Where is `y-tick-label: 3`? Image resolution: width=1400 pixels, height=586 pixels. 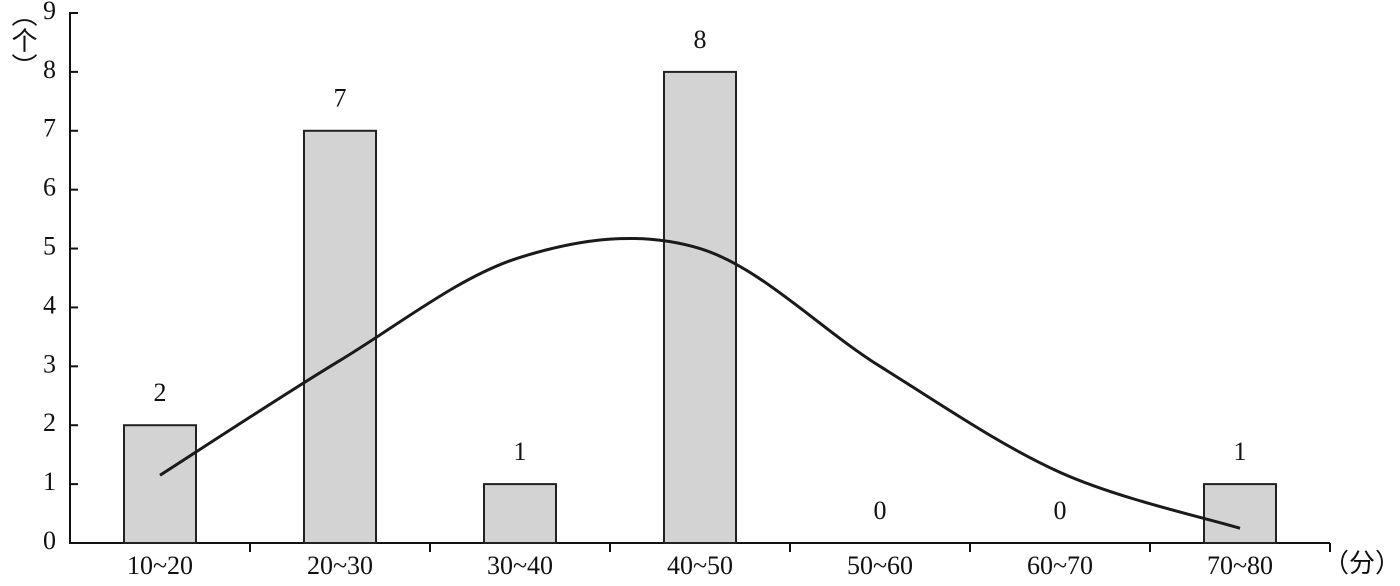 y-tick-label: 3 is located at coordinates (49, 363).